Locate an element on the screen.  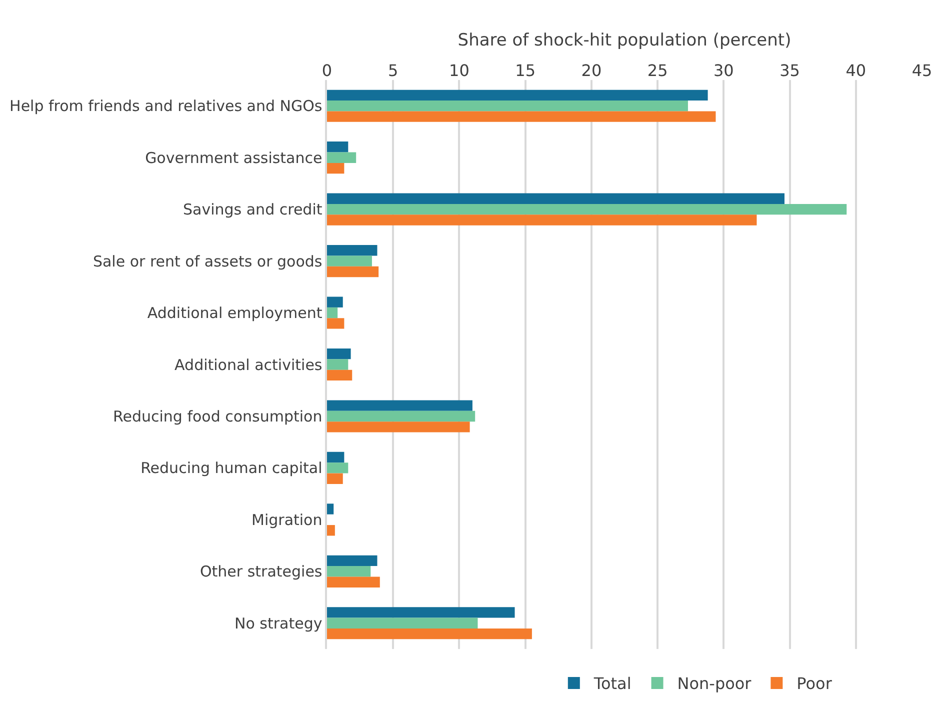
x-tick-label: 15 is located at coordinates (525, 70).